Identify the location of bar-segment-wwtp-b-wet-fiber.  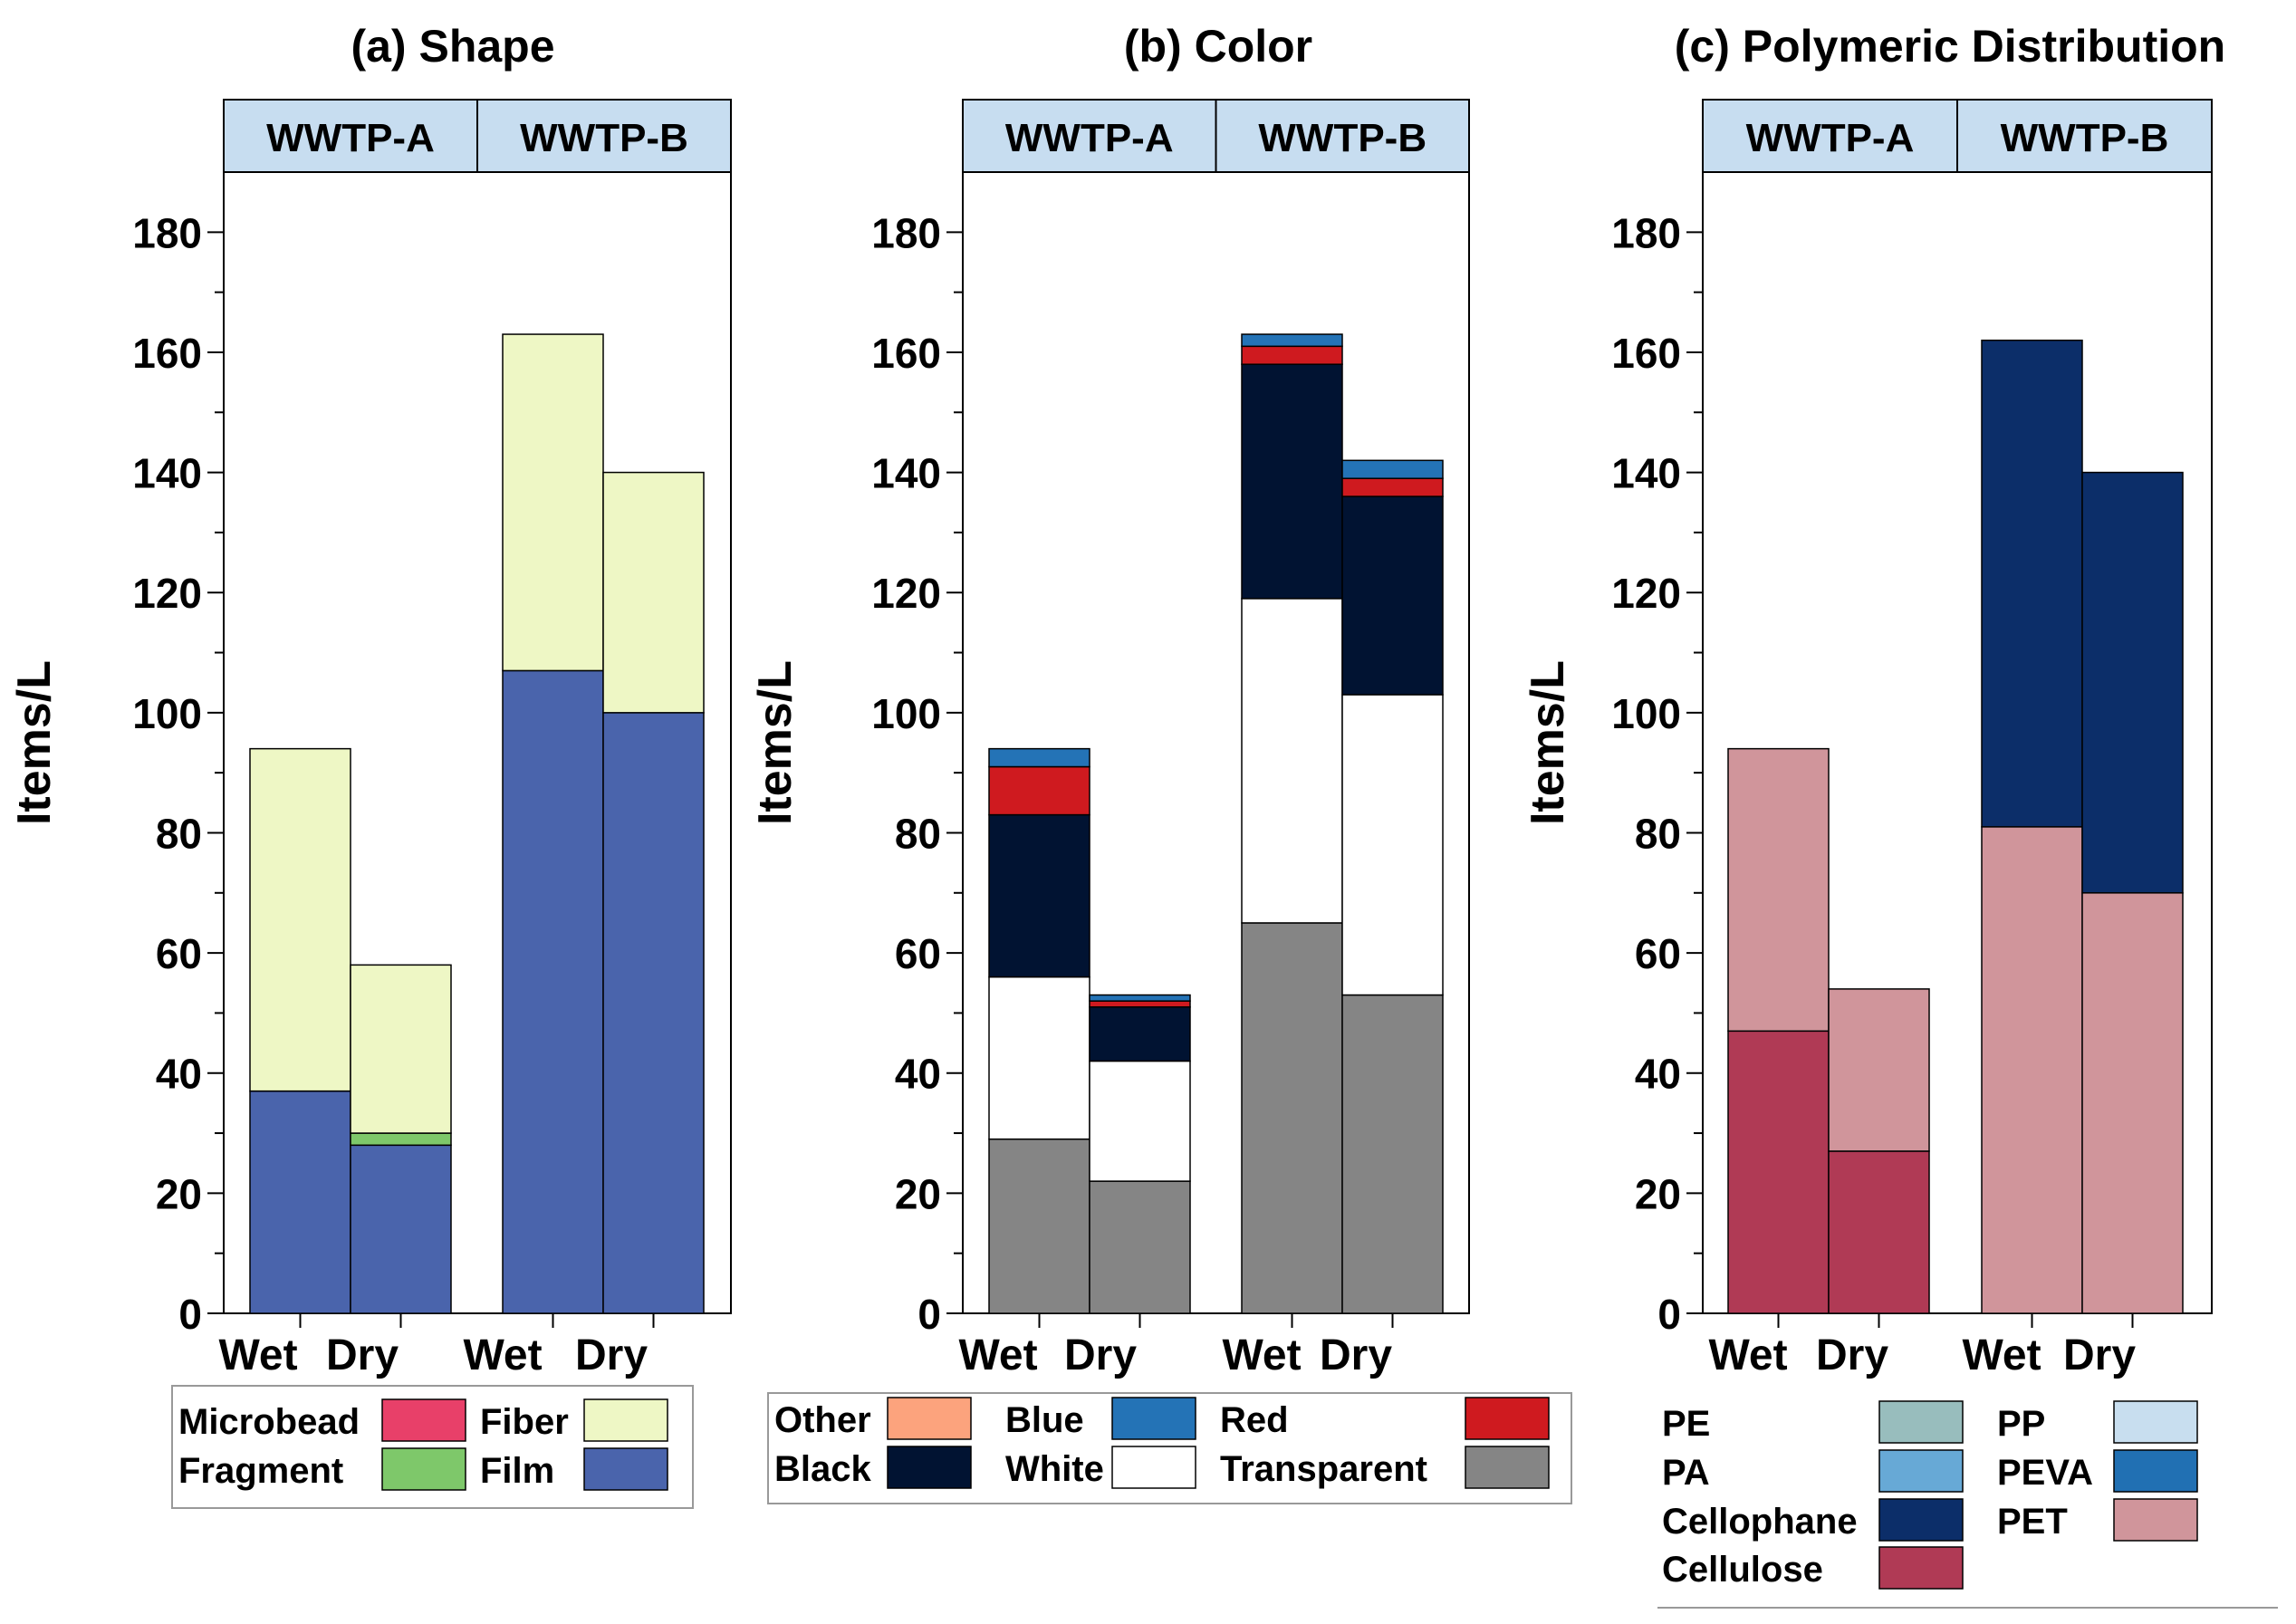
(553, 502).